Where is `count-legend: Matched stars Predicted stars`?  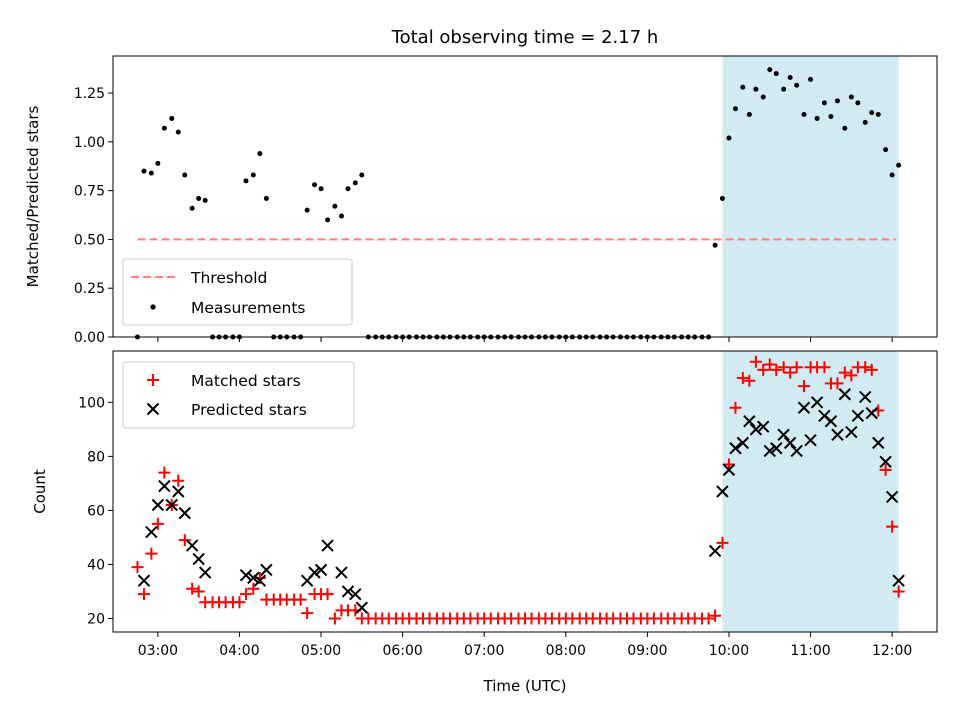
count-legend: Matched stars Predicted stars is located at coordinates (238, 395).